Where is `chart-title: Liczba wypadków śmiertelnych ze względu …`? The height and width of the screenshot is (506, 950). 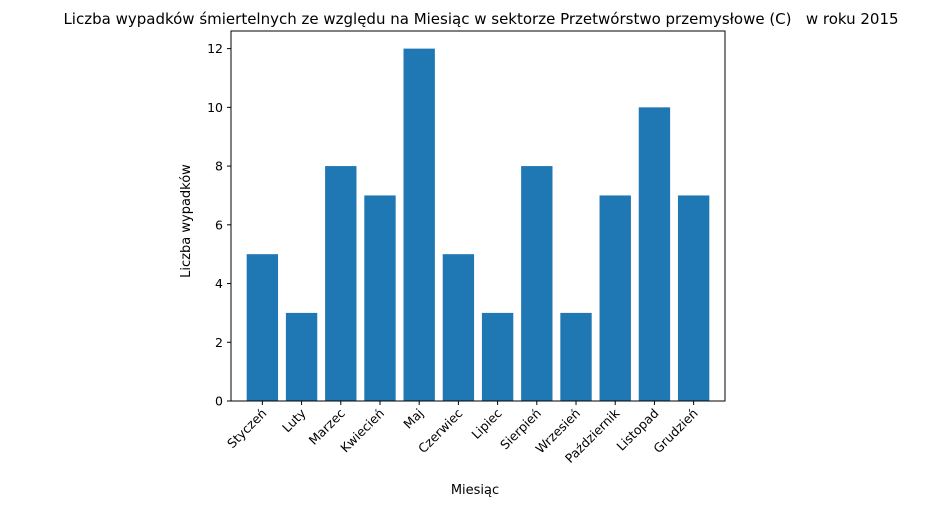
chart-title: Liczba wypadków śmiertelnych ze względu … is located at coordinates (480, 19).